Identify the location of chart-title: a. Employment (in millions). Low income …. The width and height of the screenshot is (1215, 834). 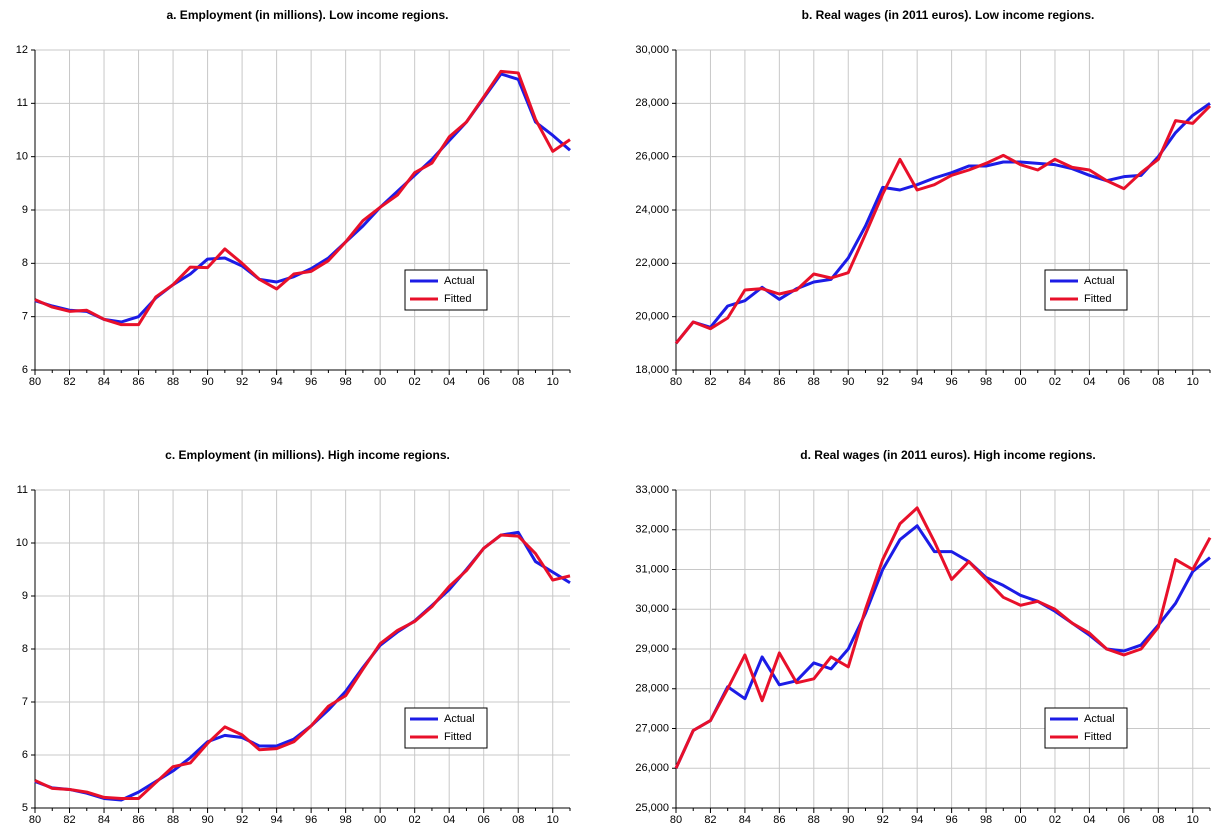
(307, 15).